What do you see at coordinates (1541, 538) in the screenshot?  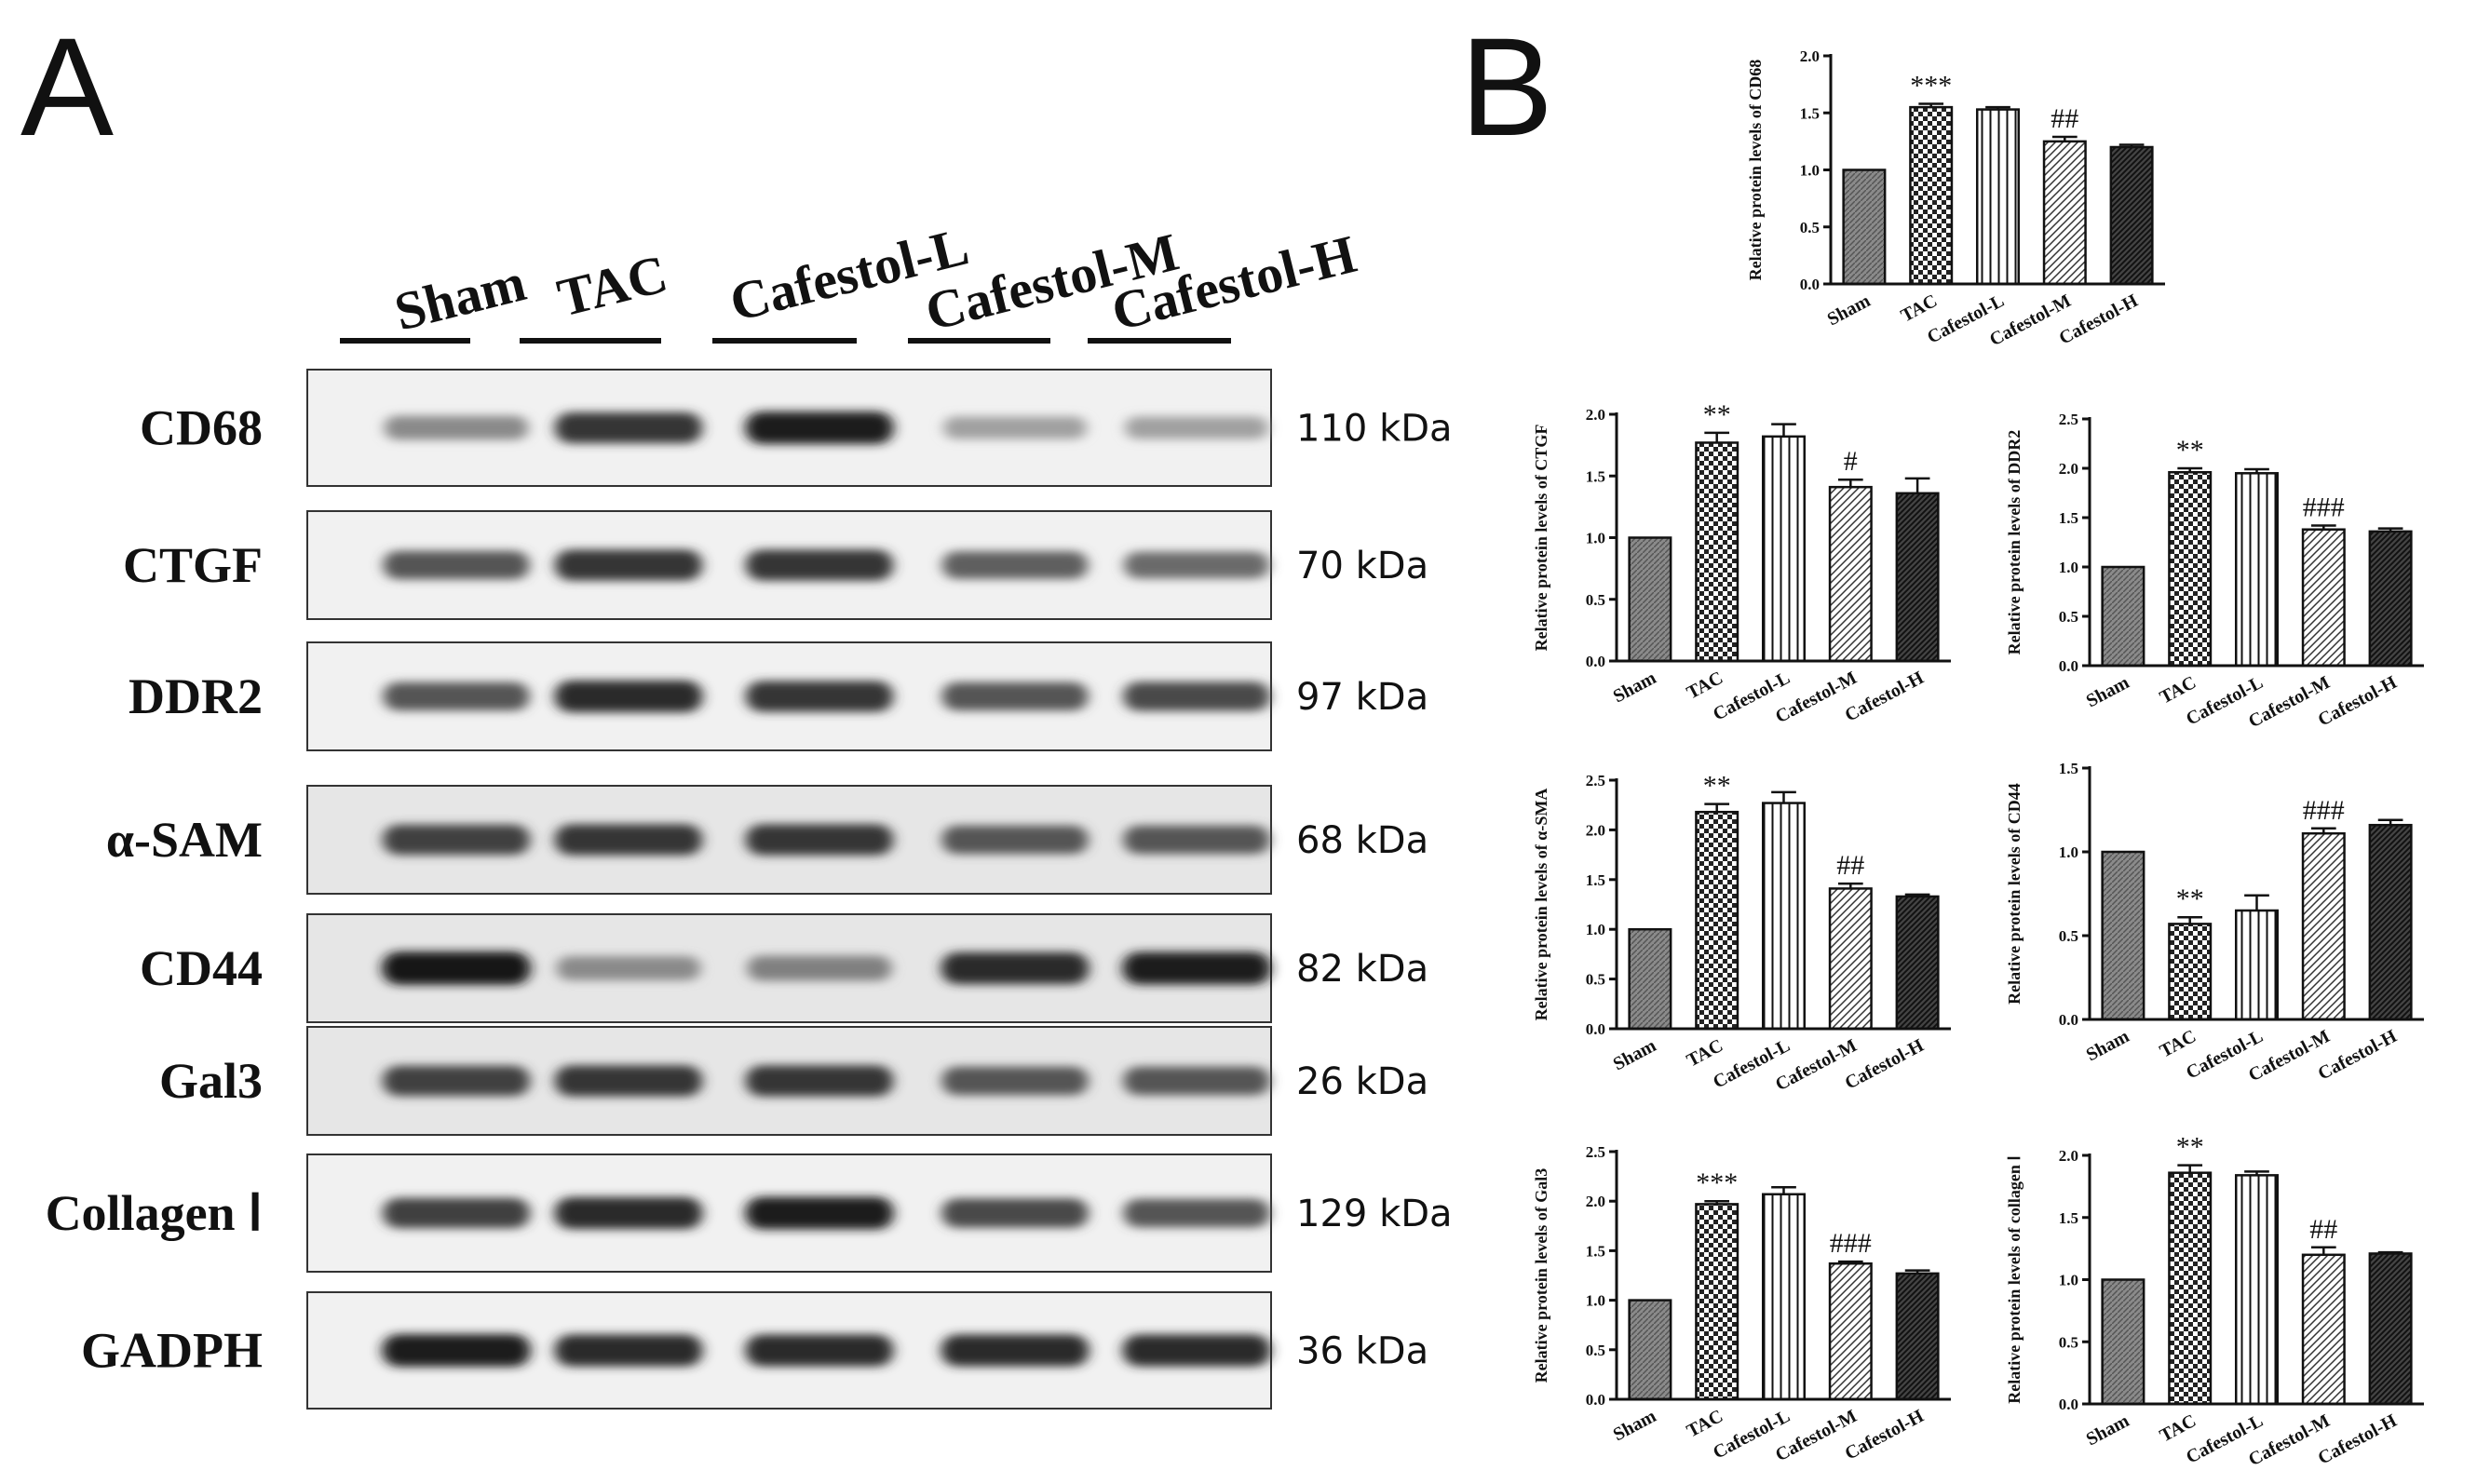 I see `y-axis-label: Relative protein levels of CTGF` at bounding box center [1541, 538].